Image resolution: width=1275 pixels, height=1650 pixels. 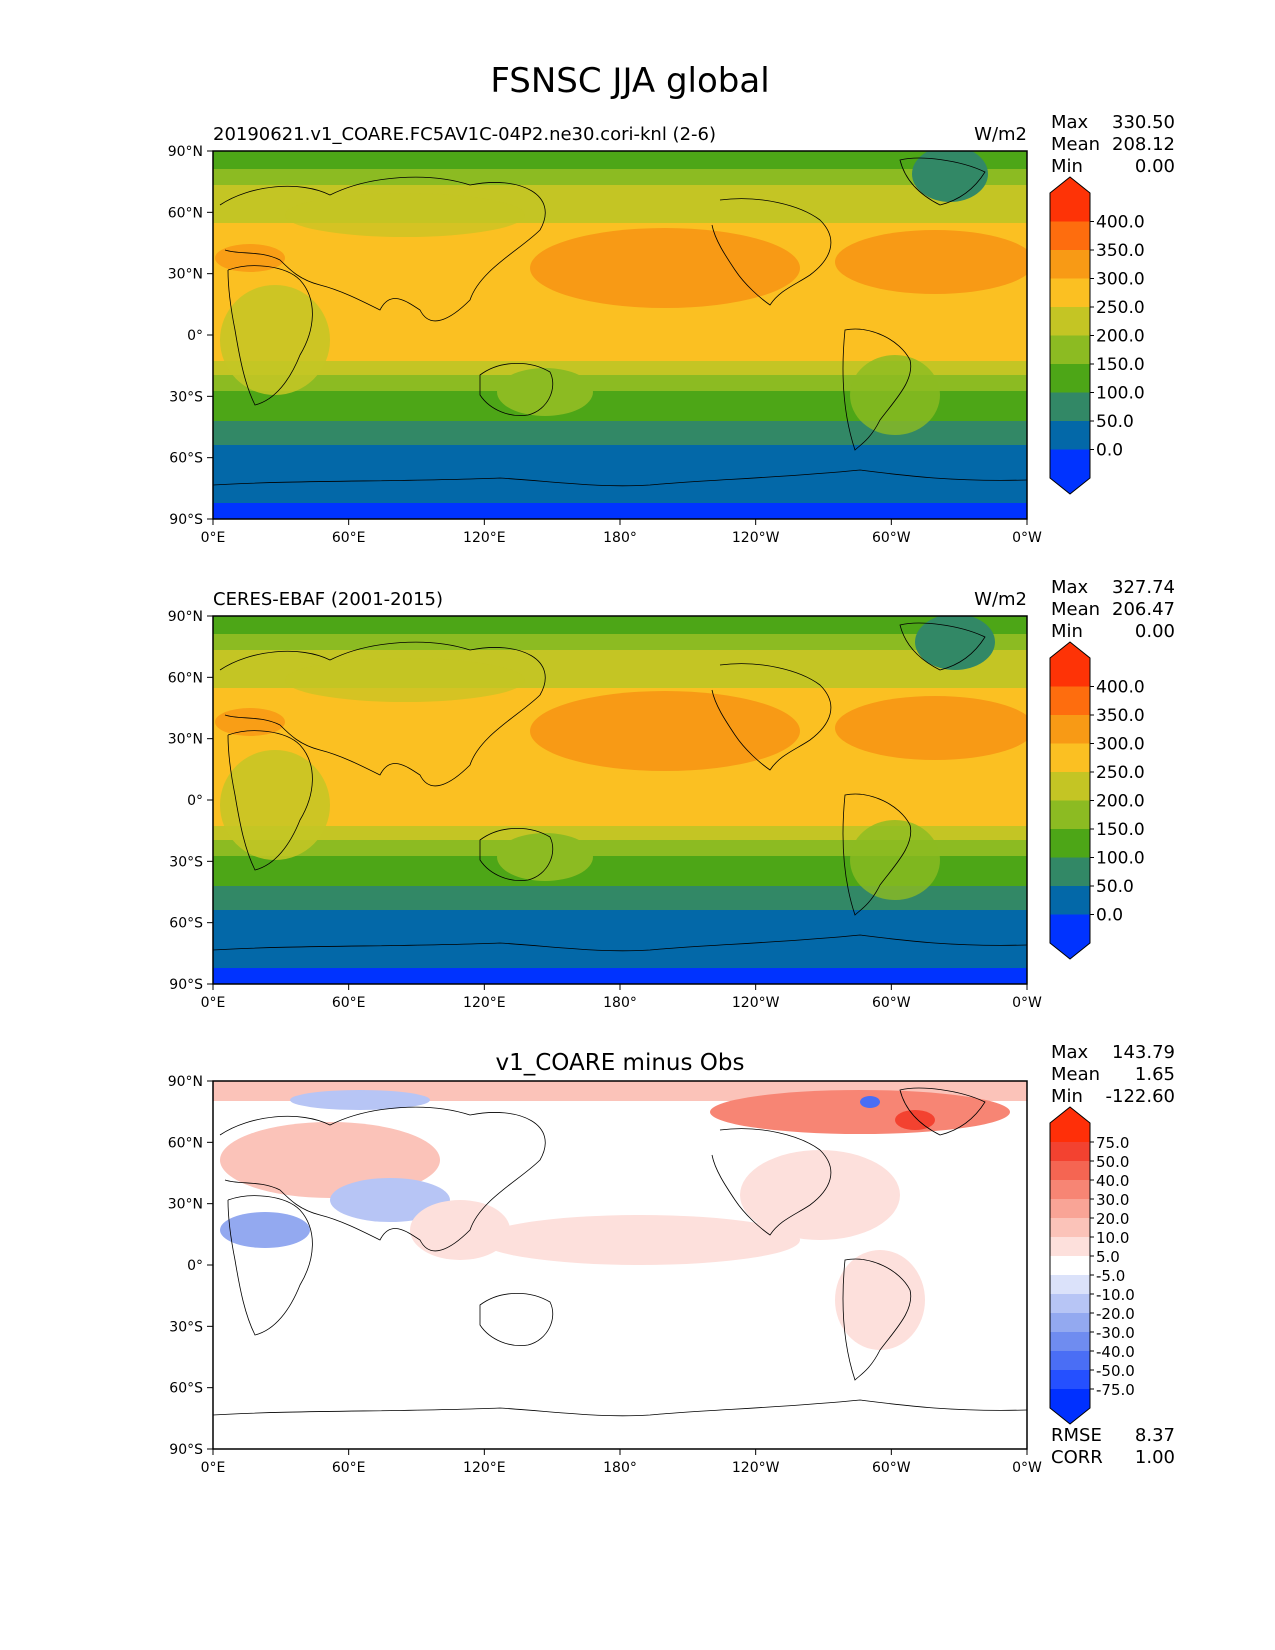 What do you see at coordinates (1120, 745) in the screenshot?
I see `colorbar-tick-label: 300.0` at bounding box center [1120, 745].